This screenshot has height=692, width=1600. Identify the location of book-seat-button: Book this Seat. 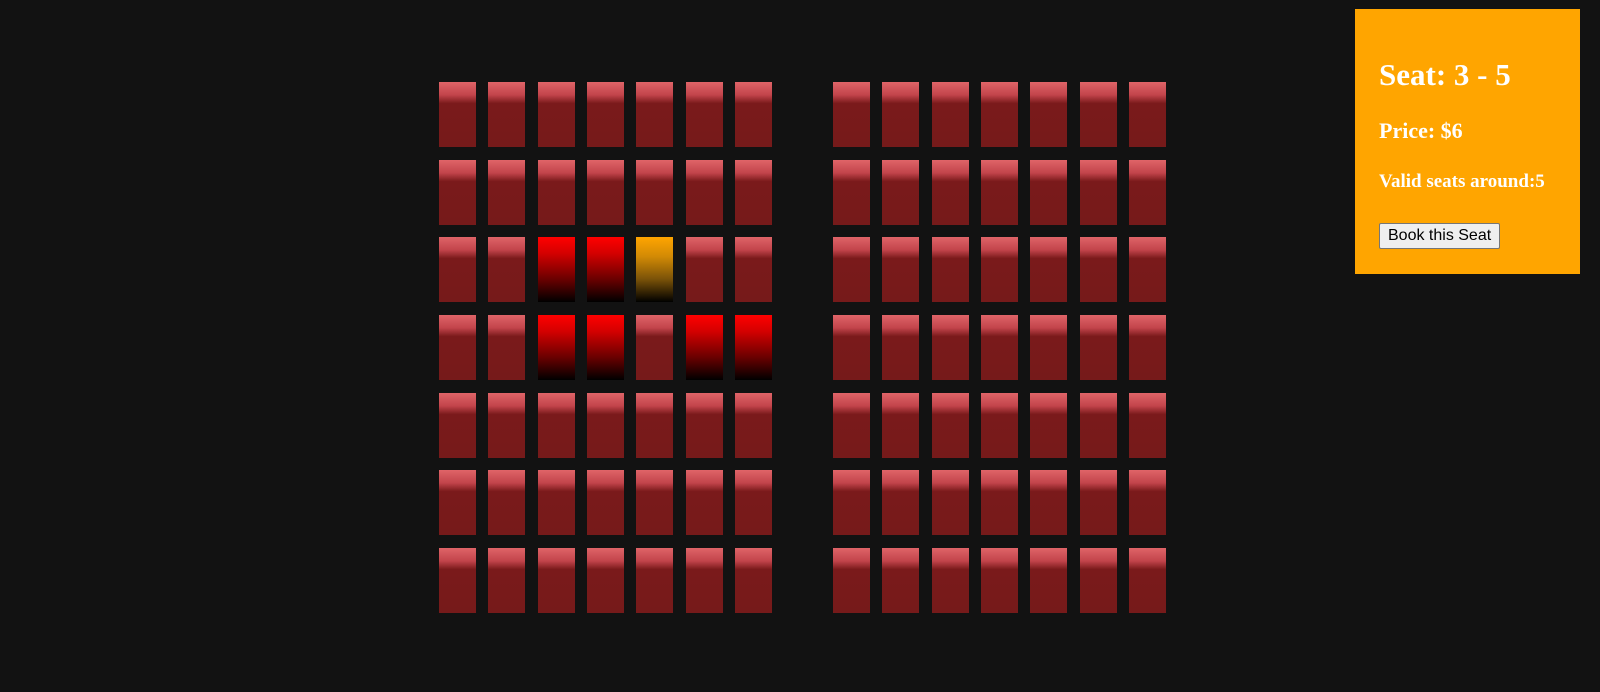
(1440, 236).